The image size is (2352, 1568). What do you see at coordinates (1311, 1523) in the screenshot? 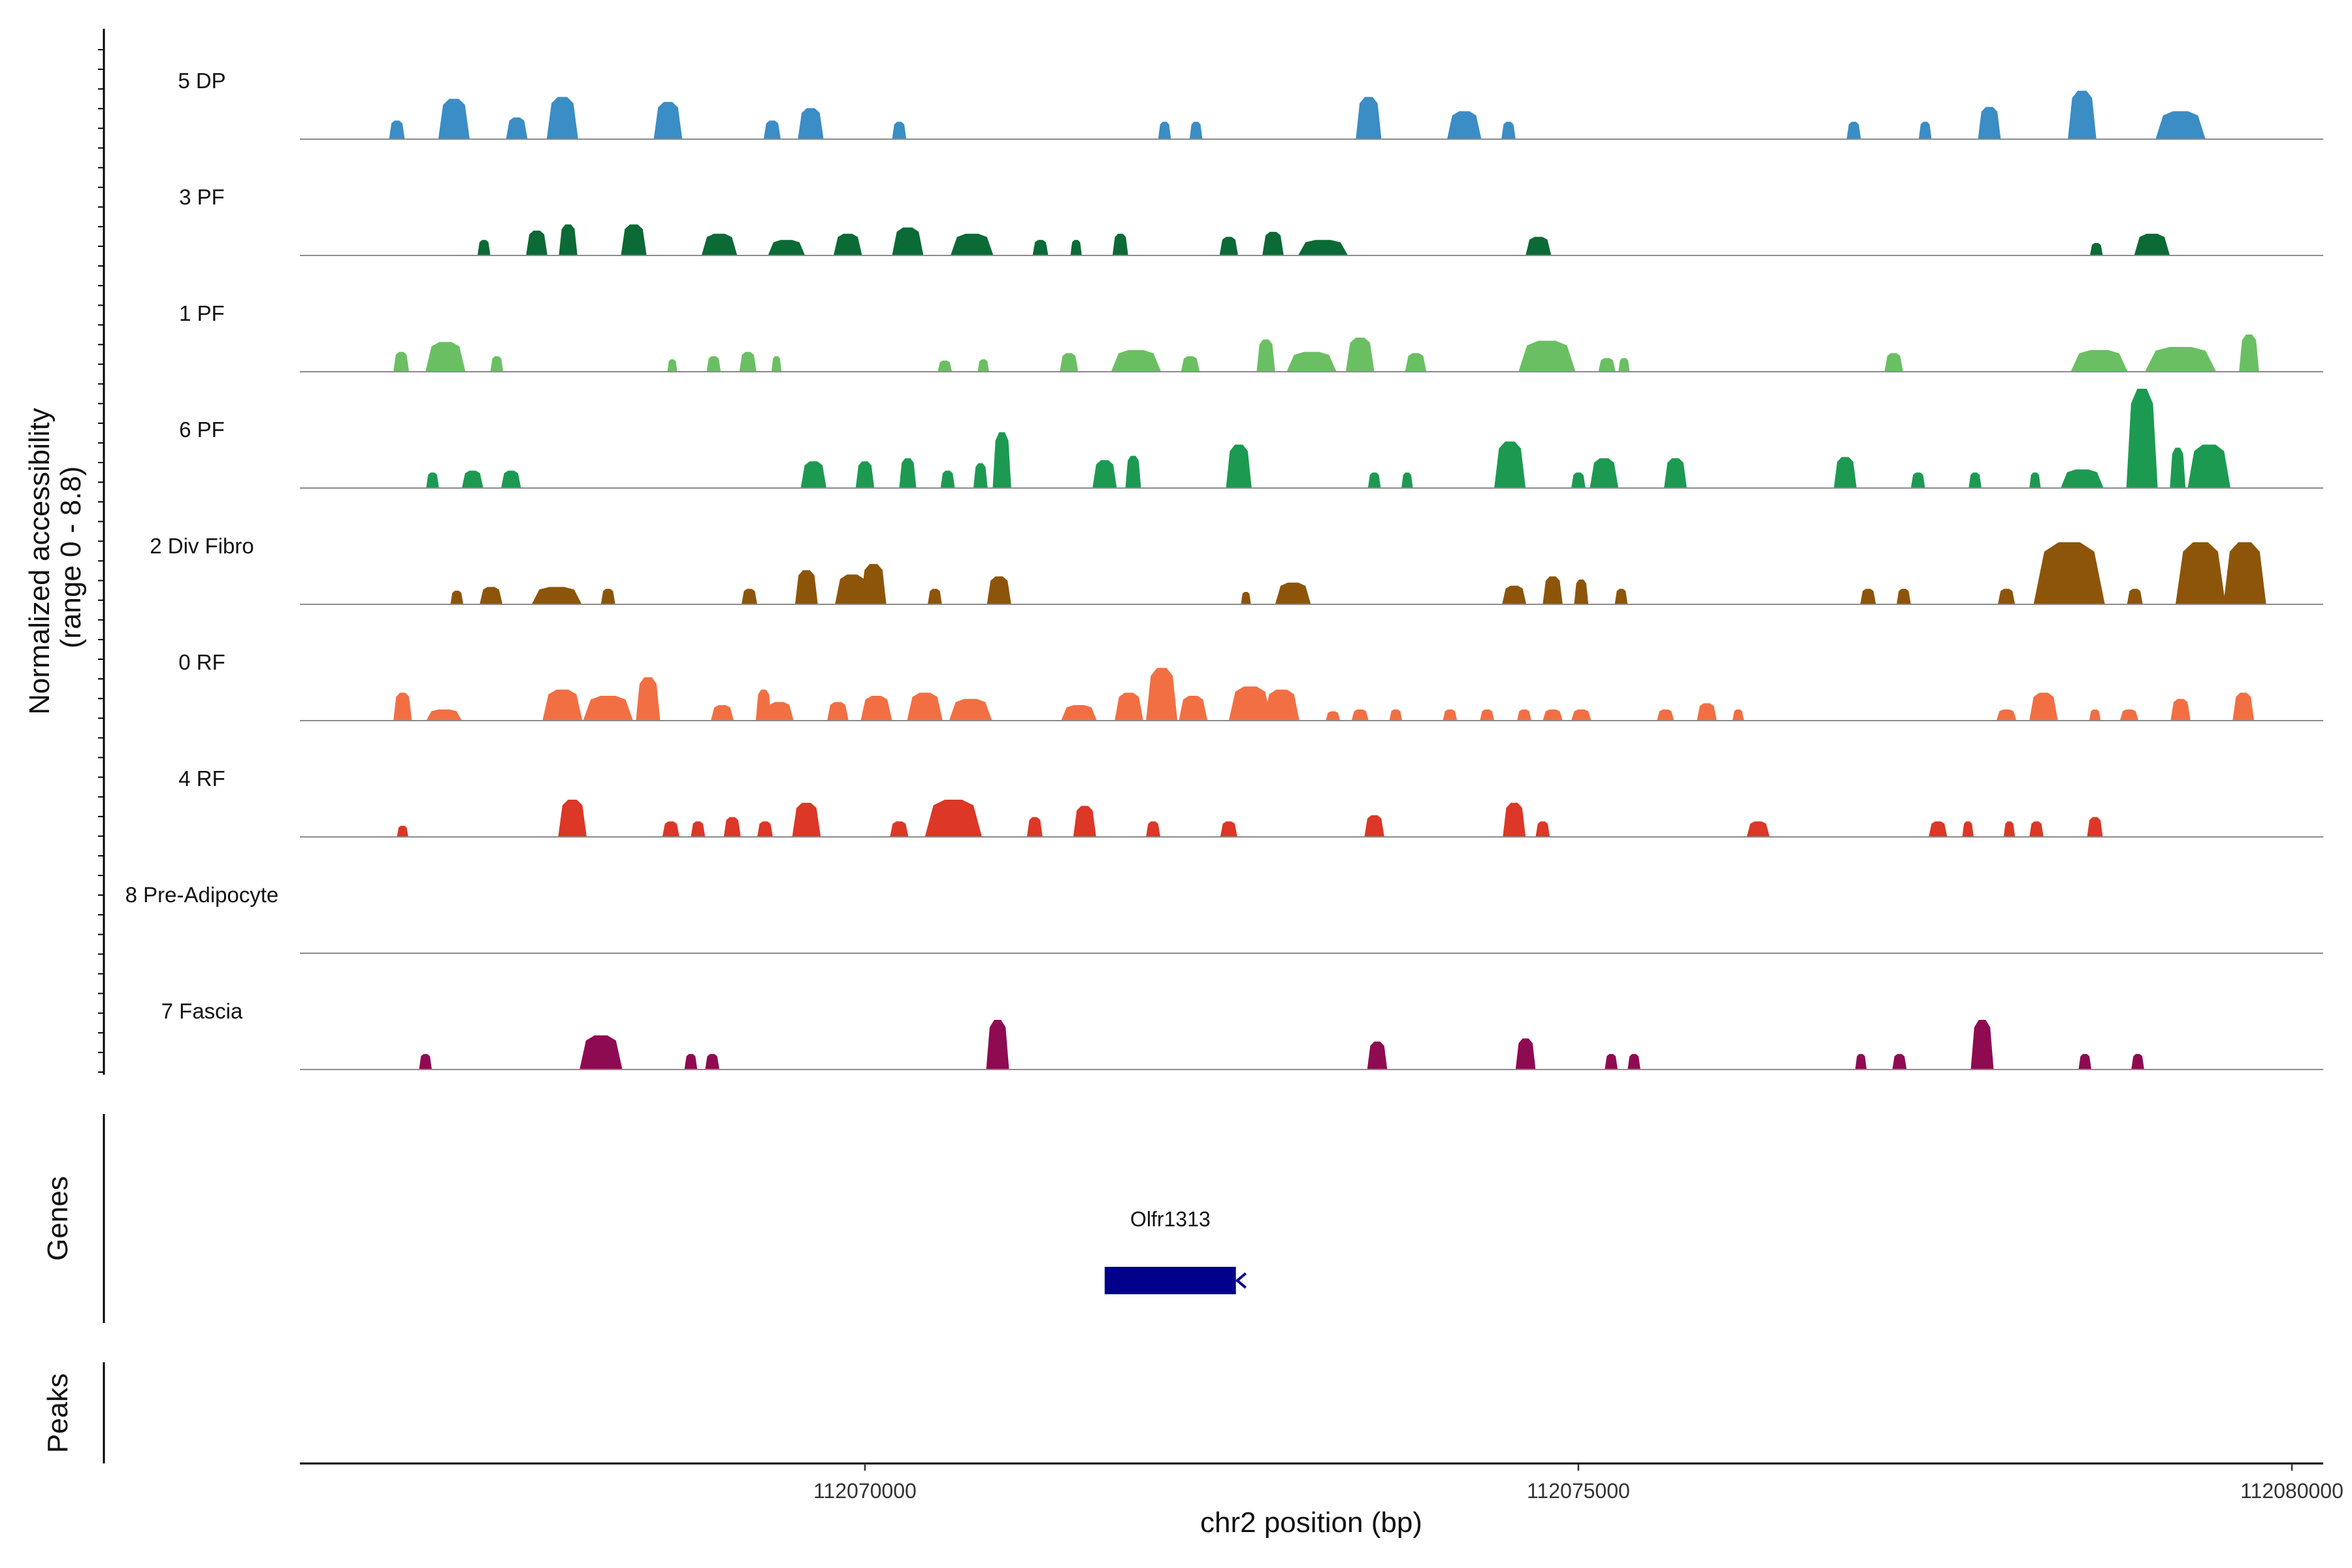
I see `x-axis-title: chr2 position (bp)` at bounding box center [1311, 1523].